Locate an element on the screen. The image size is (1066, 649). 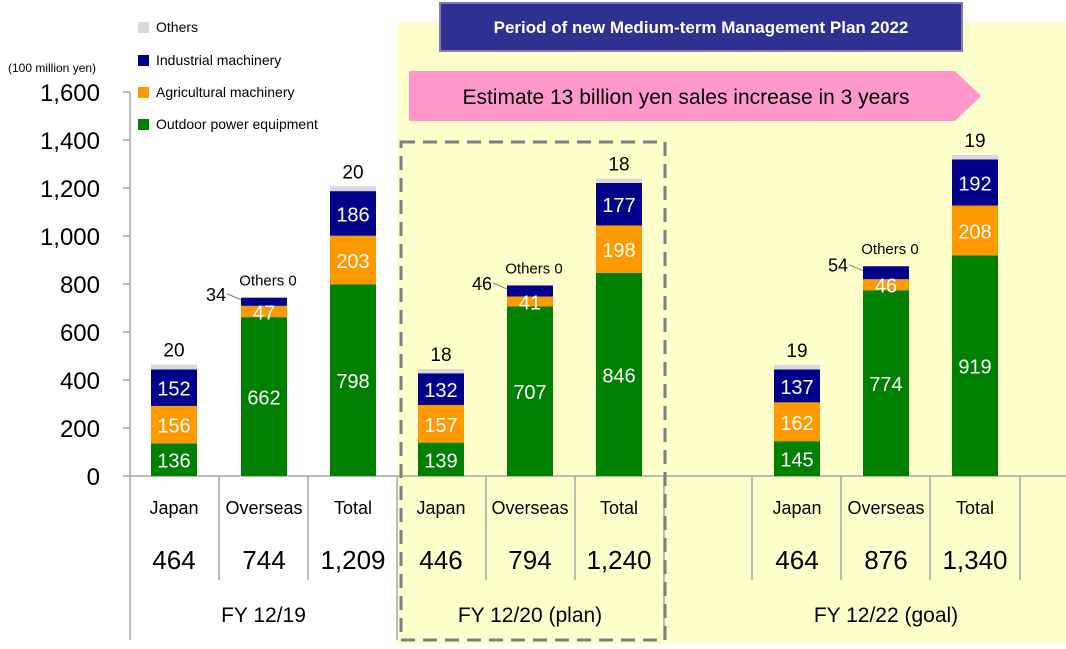
y-tick-label: 600 is located at coordinates (80, 333).